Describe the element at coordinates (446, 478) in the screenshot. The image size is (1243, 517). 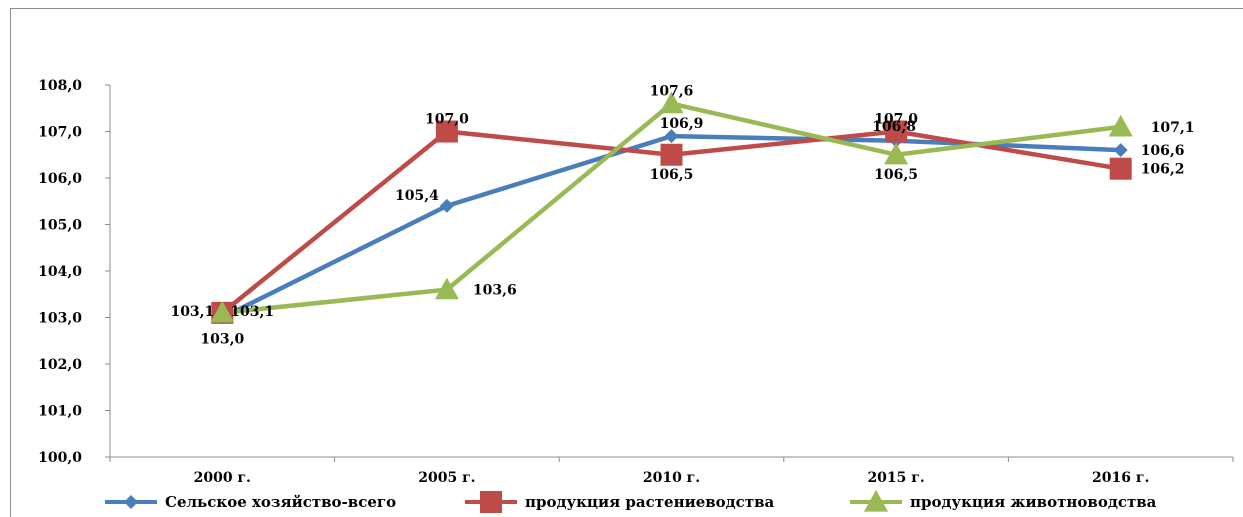
I see `x-tick-label: 2005 г.` at that location.